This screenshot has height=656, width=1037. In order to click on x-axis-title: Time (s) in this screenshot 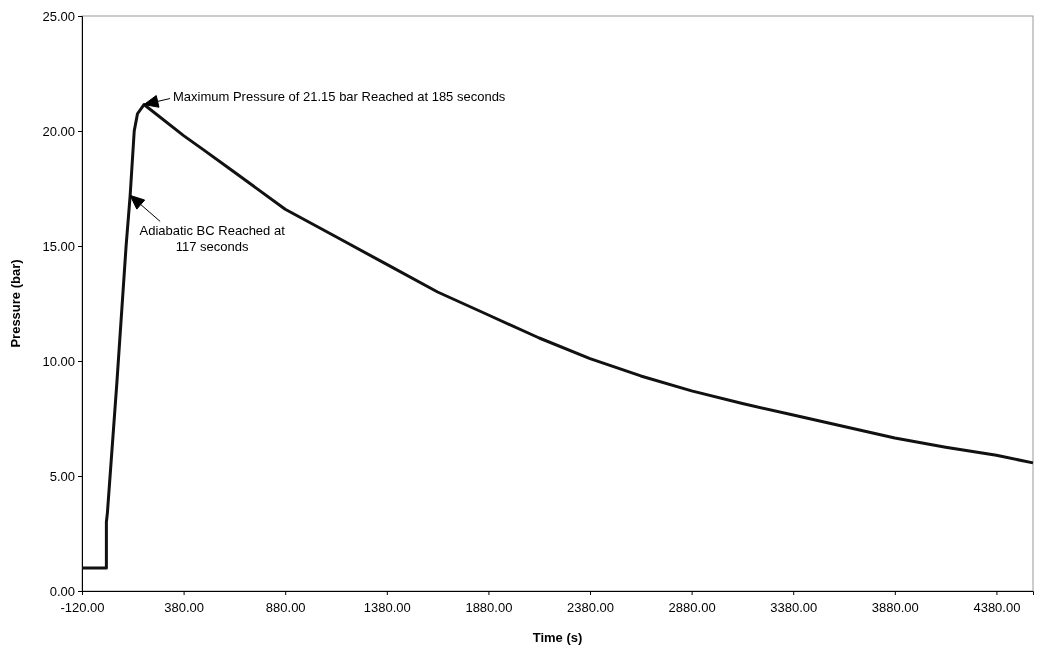, I will do `click(557, 637)`.